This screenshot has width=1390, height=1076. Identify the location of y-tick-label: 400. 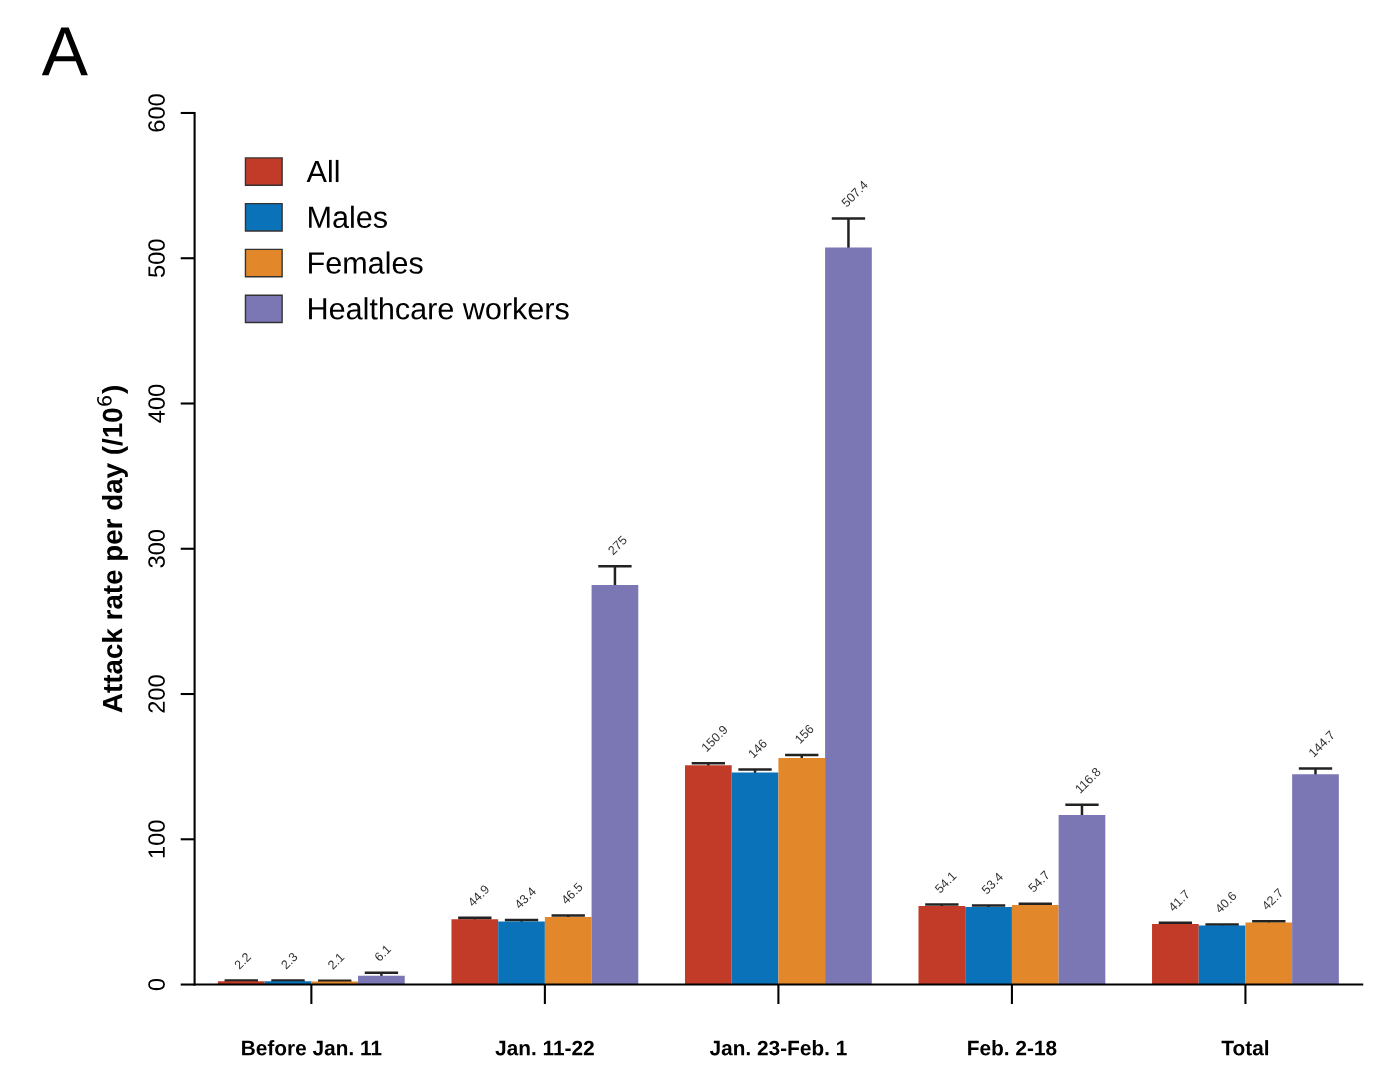
(156, 403).